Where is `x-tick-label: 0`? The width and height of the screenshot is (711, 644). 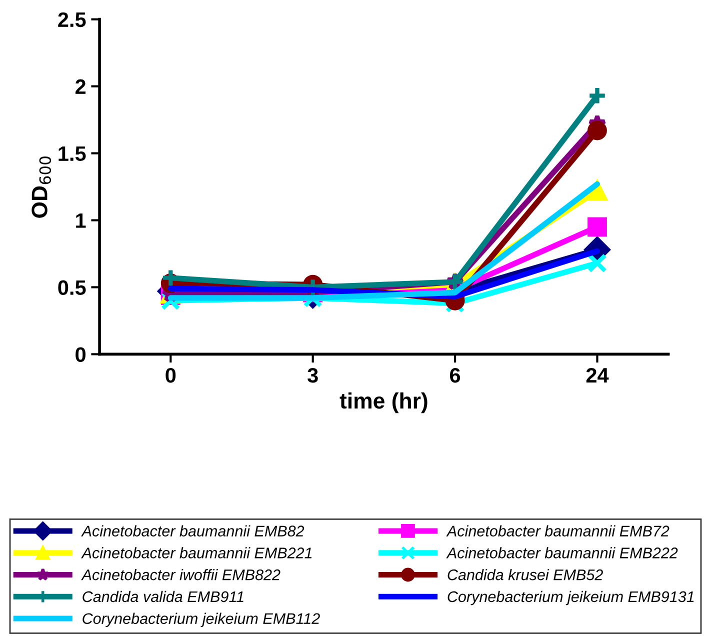
x-tick-label: 0 is located at coordinates (171, 375).